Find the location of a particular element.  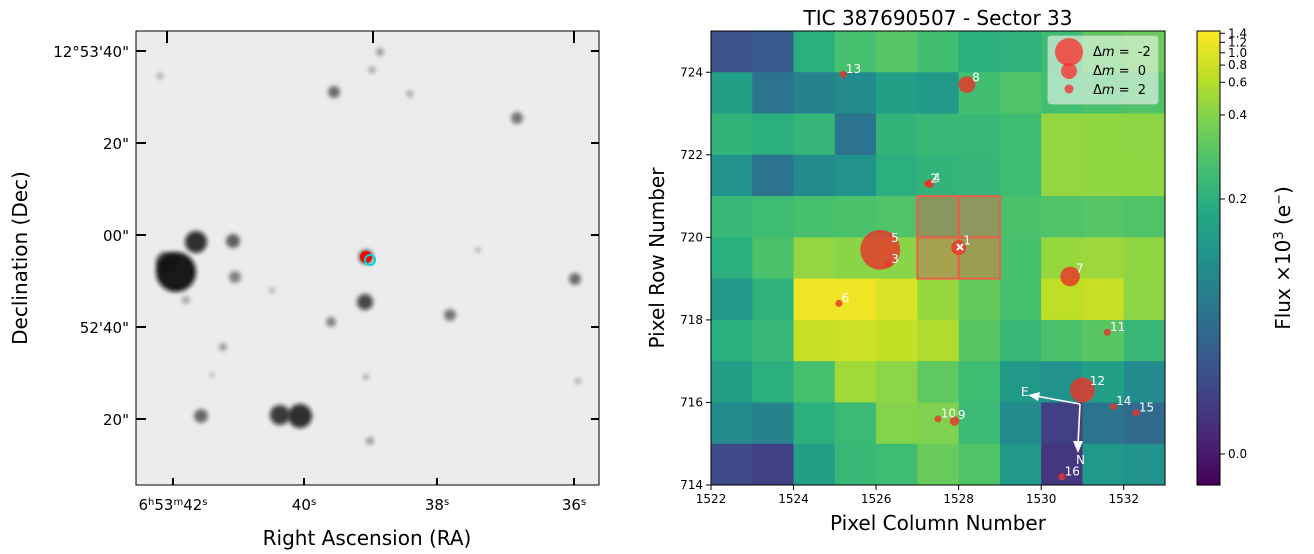

tpf-ytick-label: 720 is located at coordinates (691, 237).